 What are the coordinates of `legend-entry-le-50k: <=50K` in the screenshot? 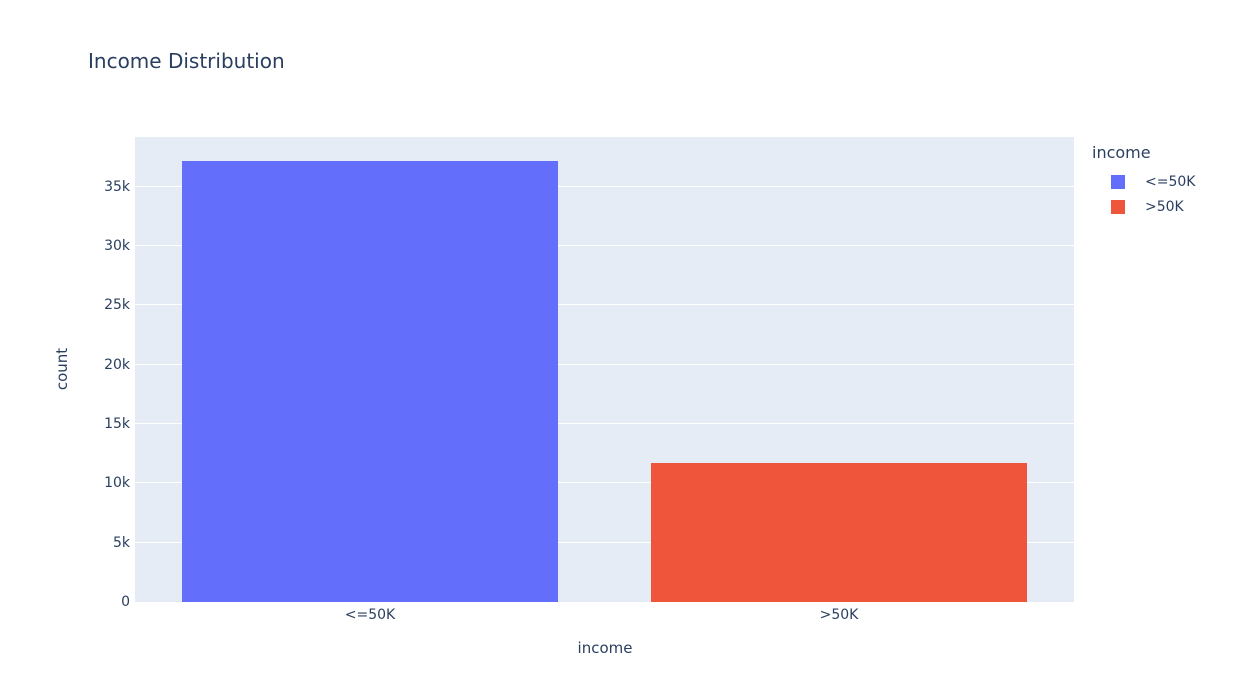 It's located at (1162, 181).